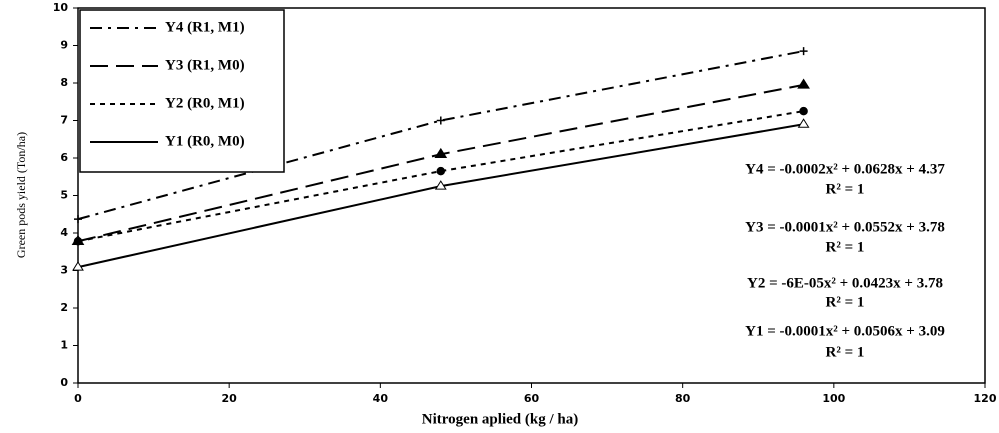  What do you see at coordinates (64, 120) in the screenshot?
I see `y-tick-label: 7` at bounding box center [64, 120].